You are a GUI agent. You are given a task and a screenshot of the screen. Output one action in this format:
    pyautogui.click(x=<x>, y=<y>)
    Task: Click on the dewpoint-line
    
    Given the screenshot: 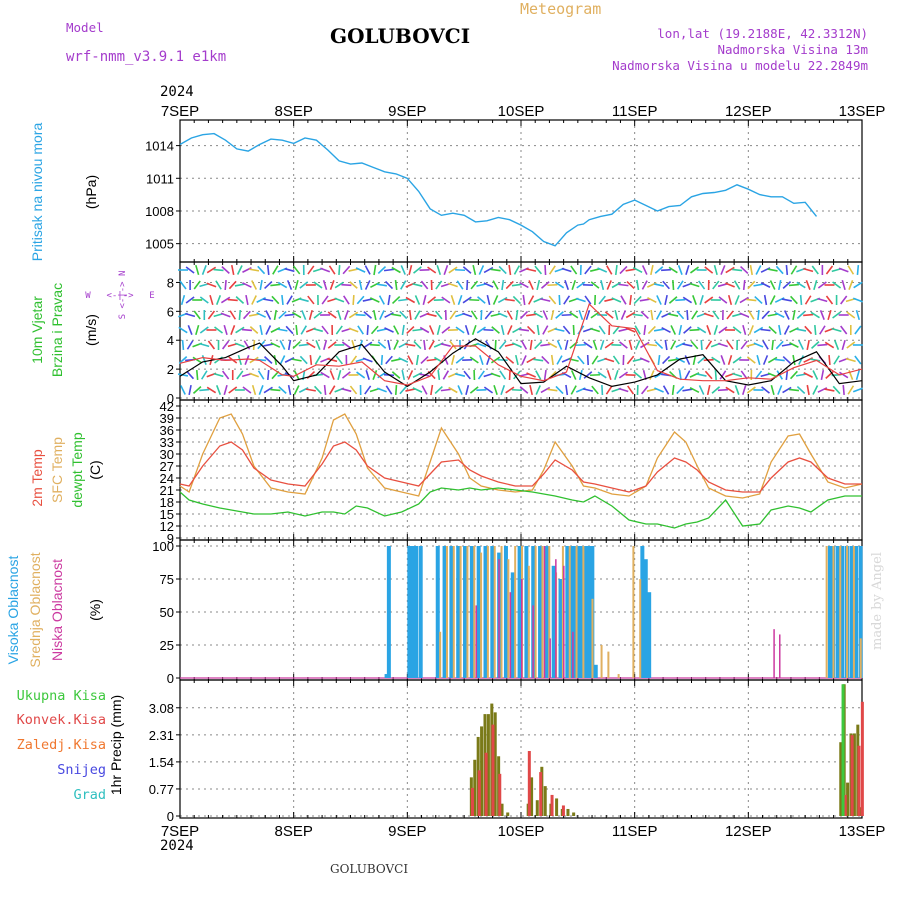 What is the action you would take?
    pyautogui.click(x=520, y=508)
    